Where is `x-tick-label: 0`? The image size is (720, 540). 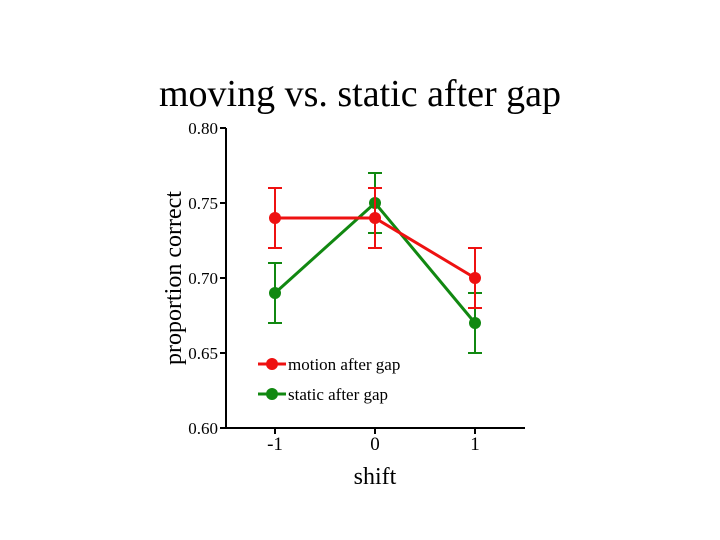 x-tick-label: 0 is located at coordinates (375, 444).